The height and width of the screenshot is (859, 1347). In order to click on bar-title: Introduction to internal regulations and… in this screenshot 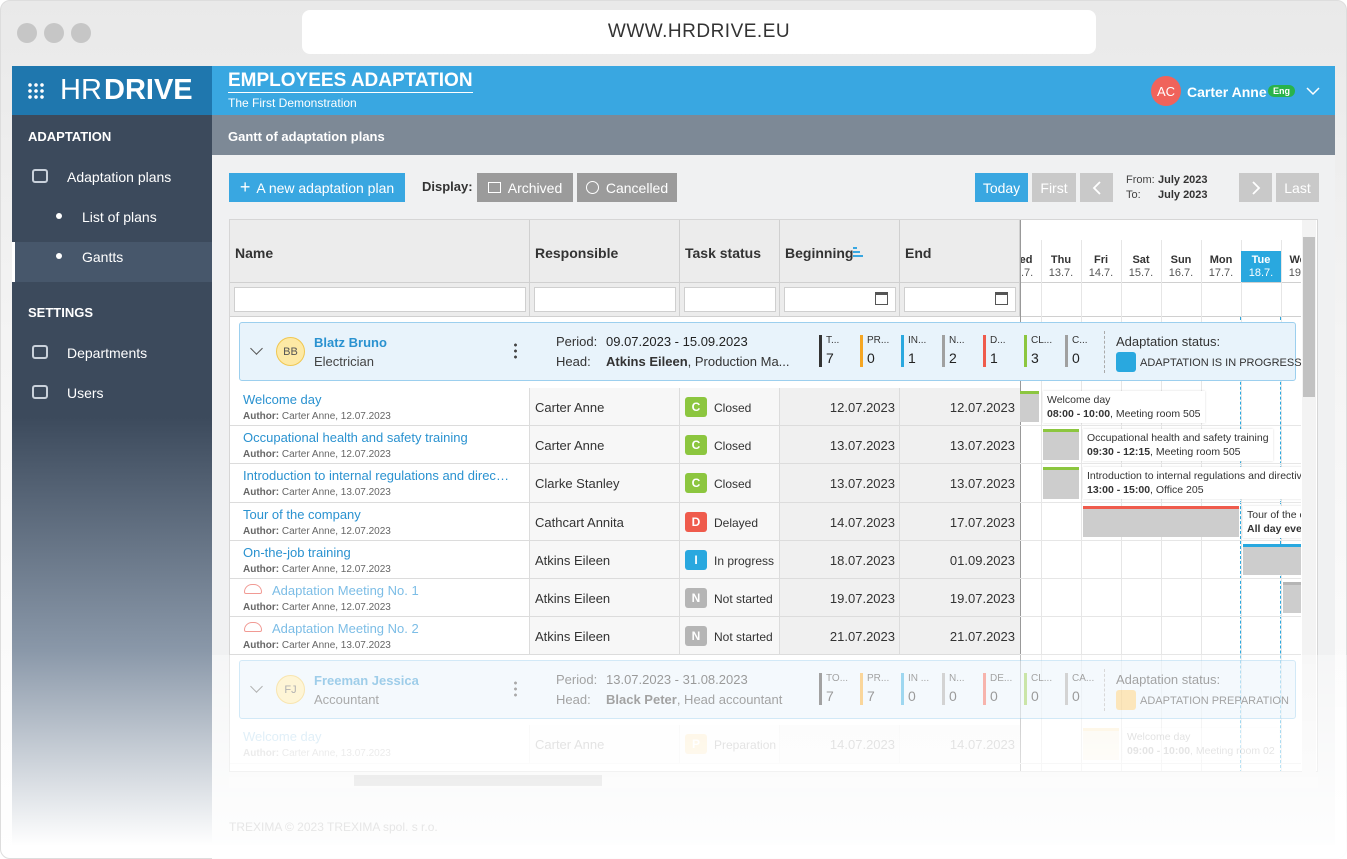, I will do `click(1194, 476)`.